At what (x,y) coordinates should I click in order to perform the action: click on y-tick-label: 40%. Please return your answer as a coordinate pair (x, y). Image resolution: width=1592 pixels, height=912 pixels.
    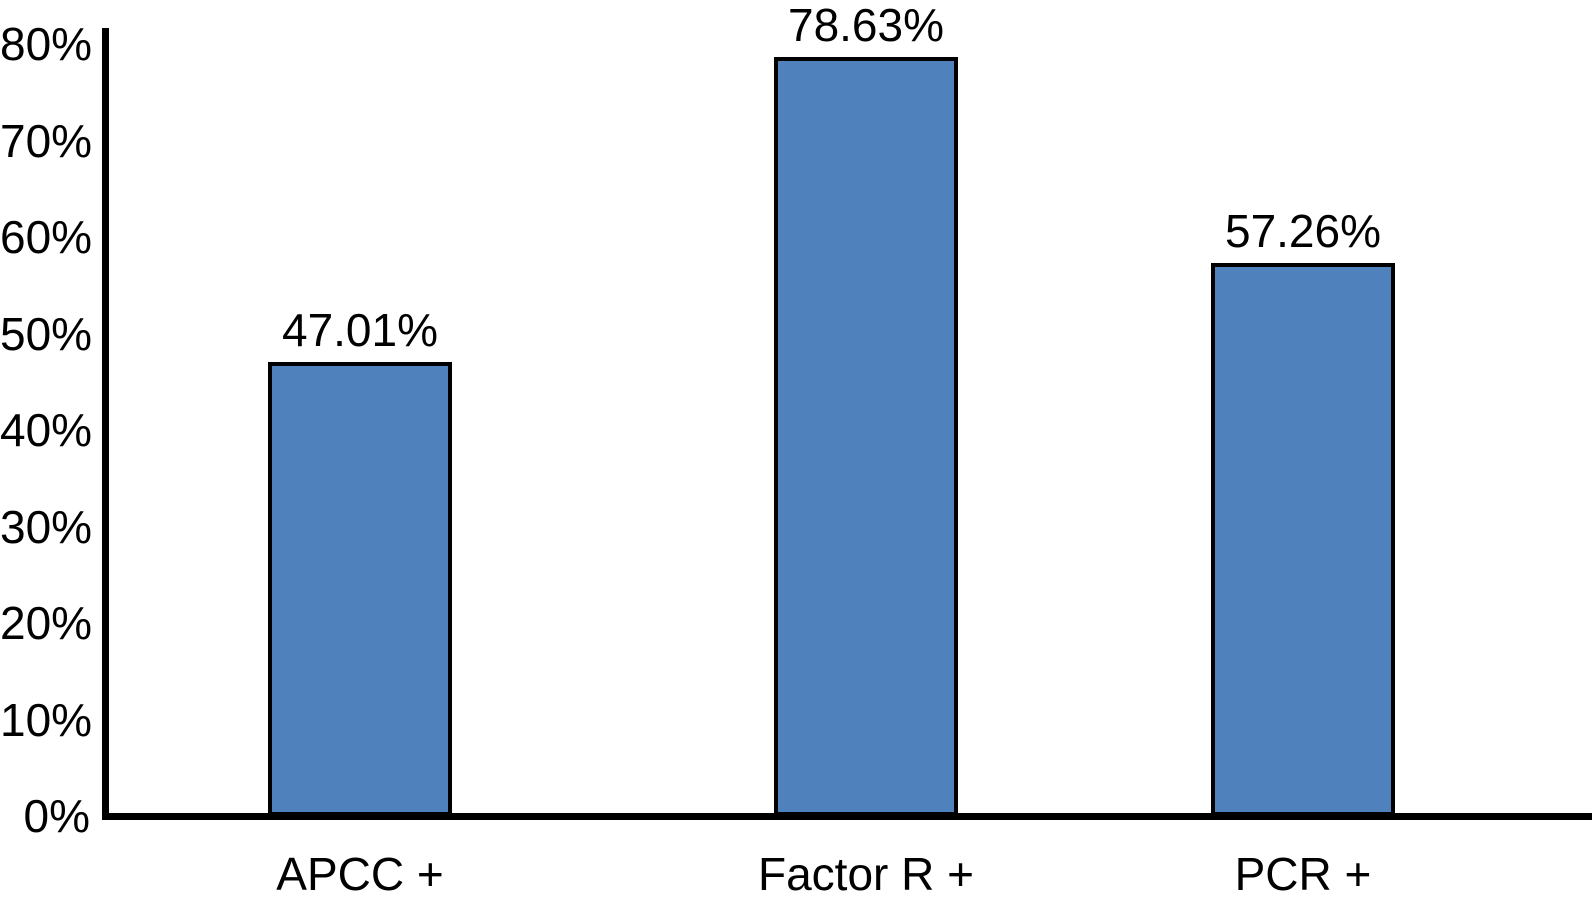
    Looking at the image, I should click on (46, 430).